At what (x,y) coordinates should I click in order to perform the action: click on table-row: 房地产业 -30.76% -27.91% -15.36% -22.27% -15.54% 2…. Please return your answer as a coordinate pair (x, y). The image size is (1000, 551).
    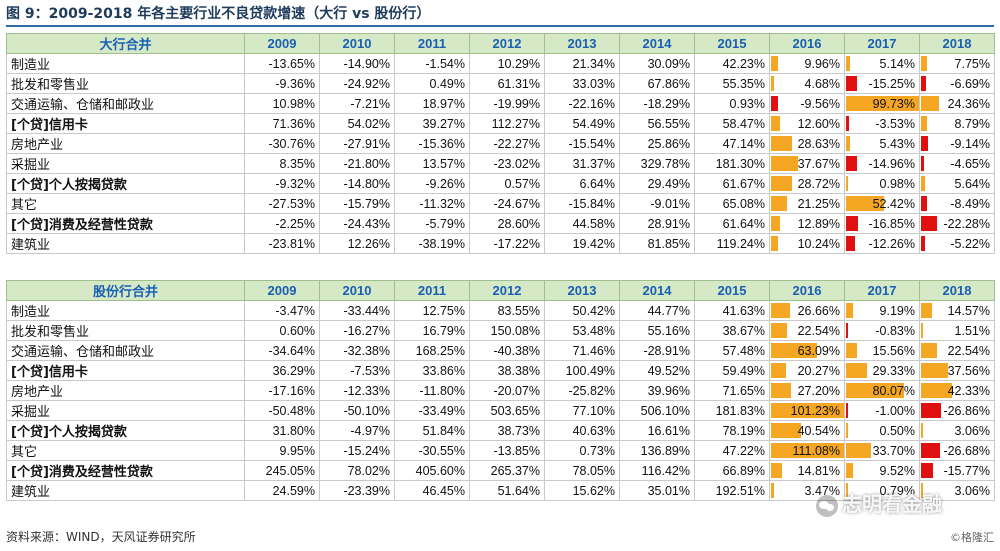
    Looking at the image, I should click on (500, 143).